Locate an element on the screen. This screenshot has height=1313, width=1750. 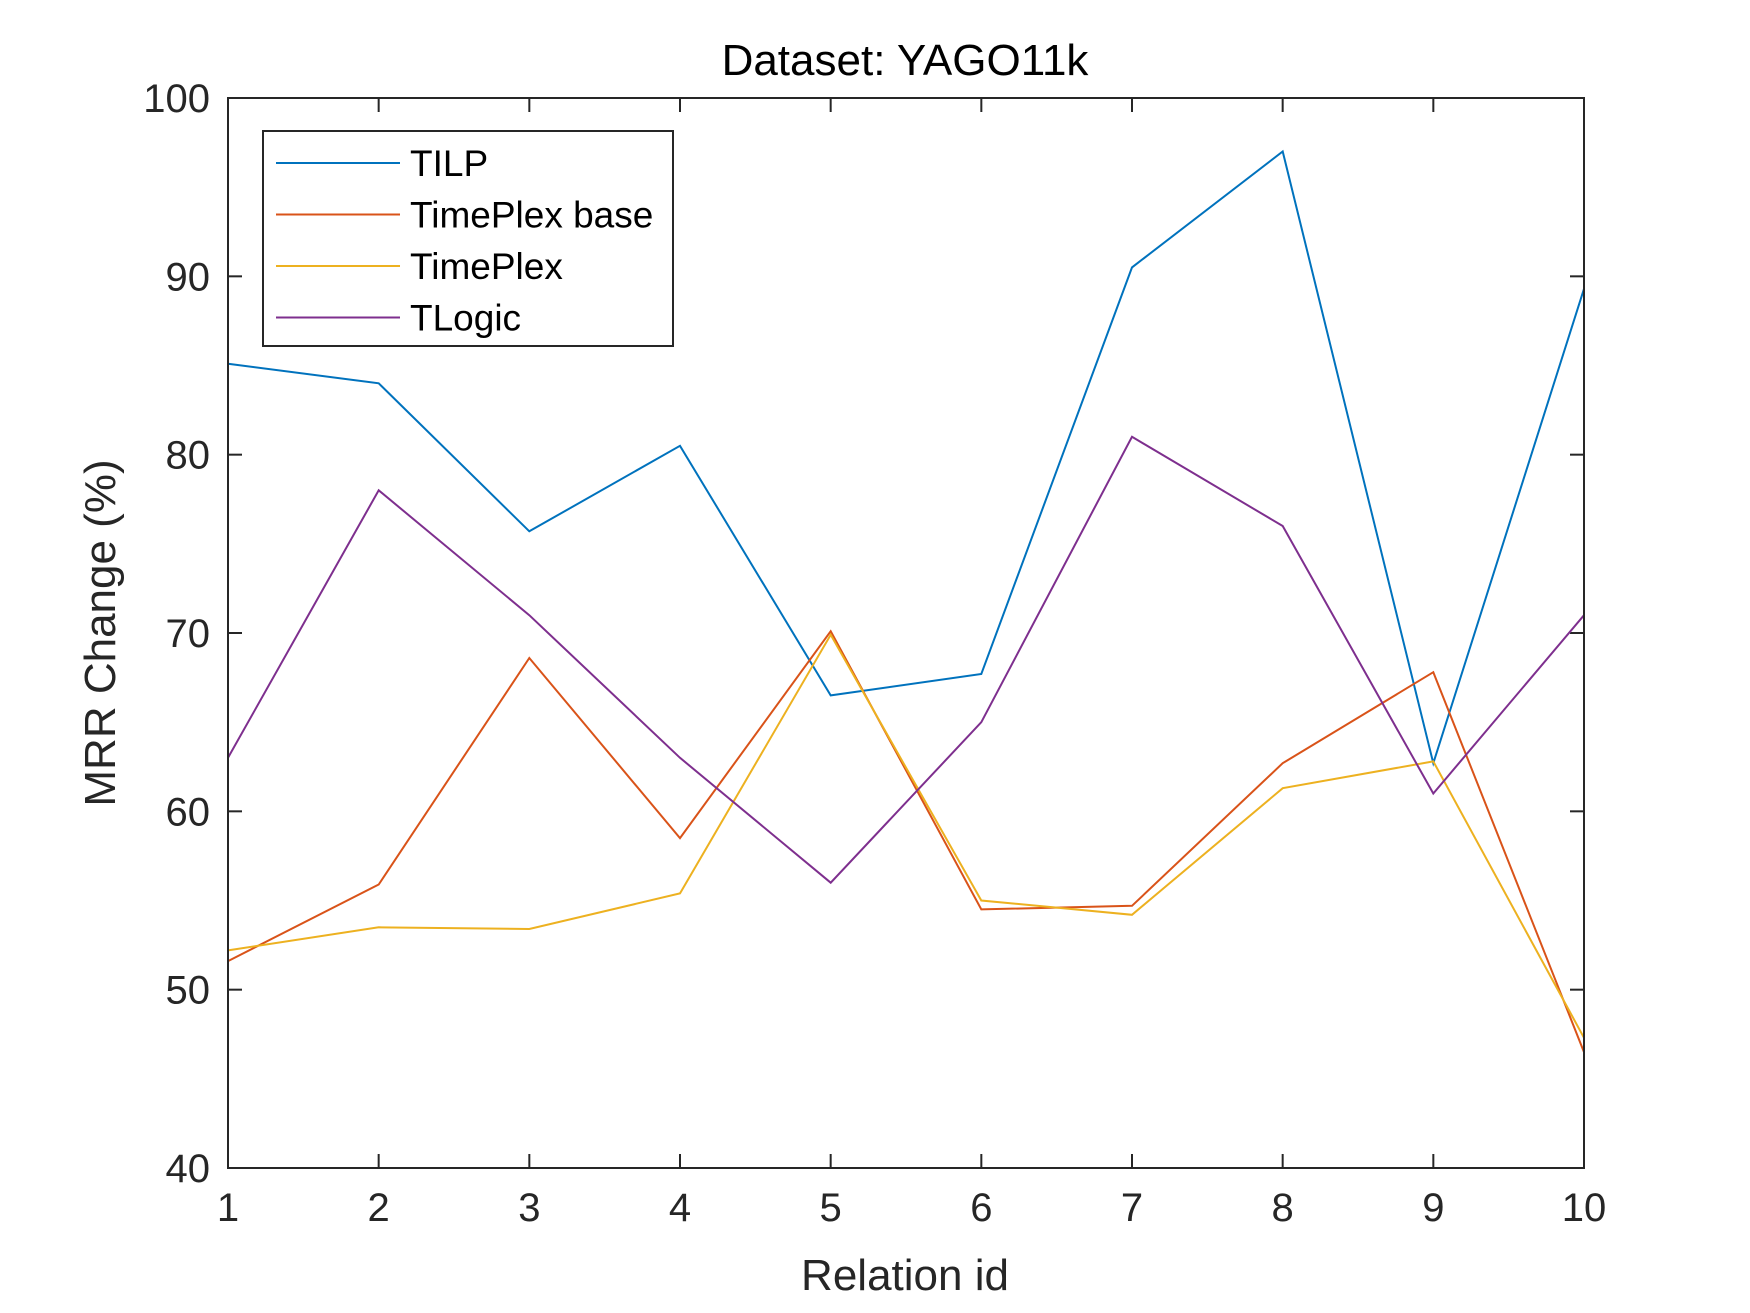
y-tick-label: 80 is located at coordinates (188, 456).